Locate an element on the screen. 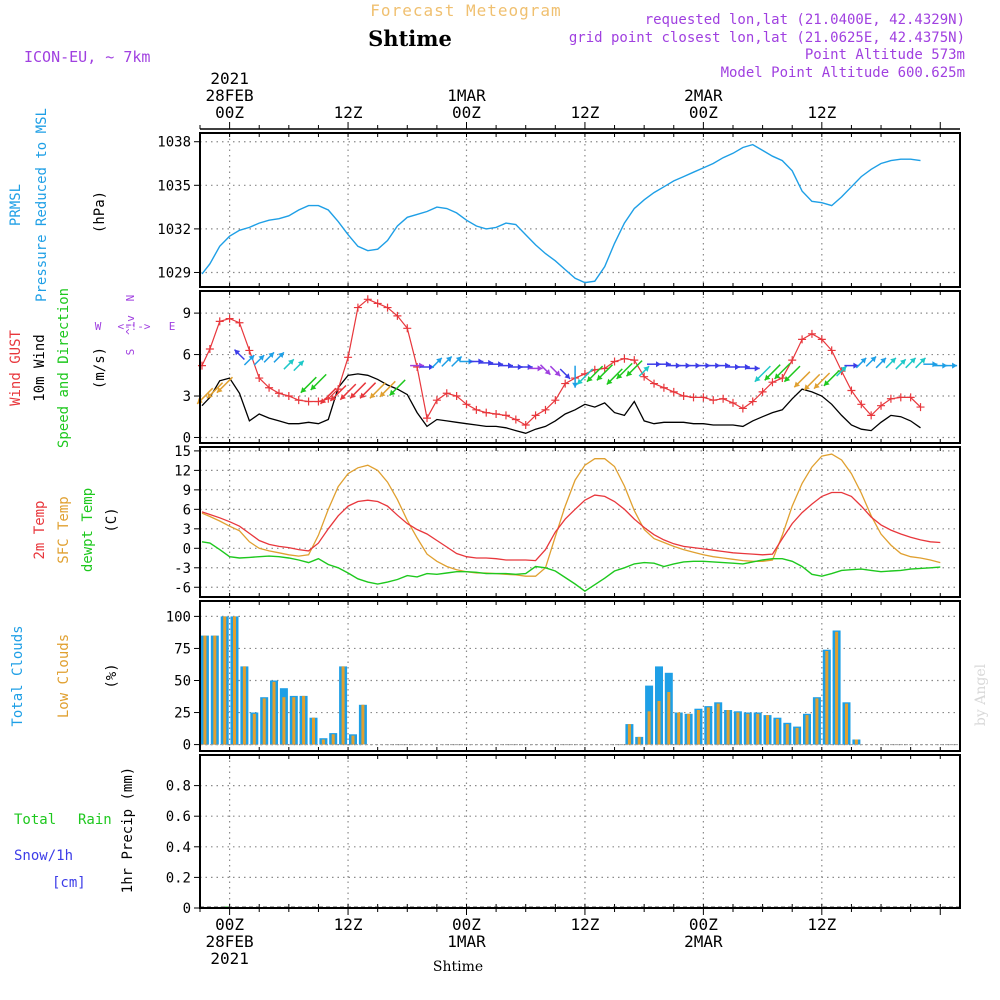 The height and width of the screenshot is (1000, 1000). temperature-ytick-label: 3 is located at coordinates (187, 530).